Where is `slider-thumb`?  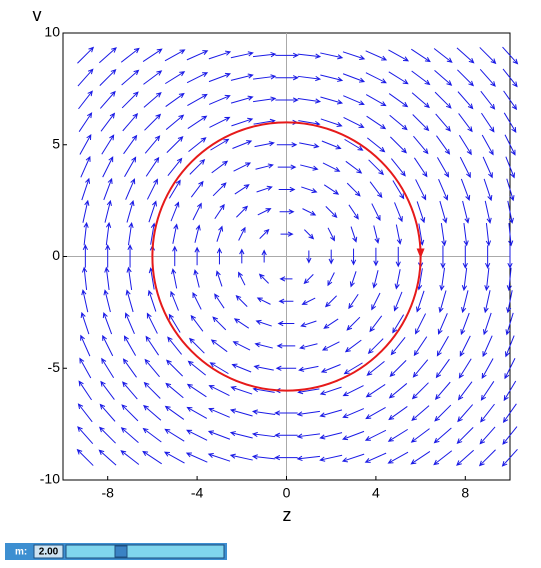 slider-thumb is located at coordinates (121, 551).